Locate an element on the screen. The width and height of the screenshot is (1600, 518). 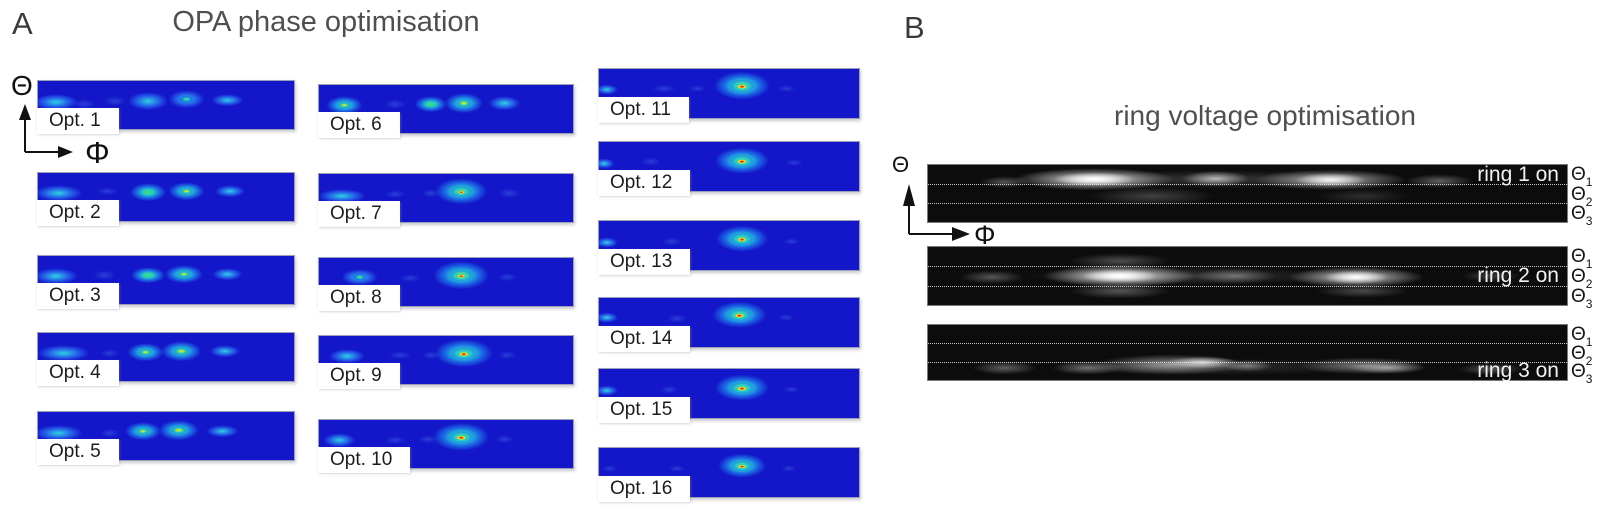
heatmap-opt-6: Opt. 6 is located at coordinates (446, 111).